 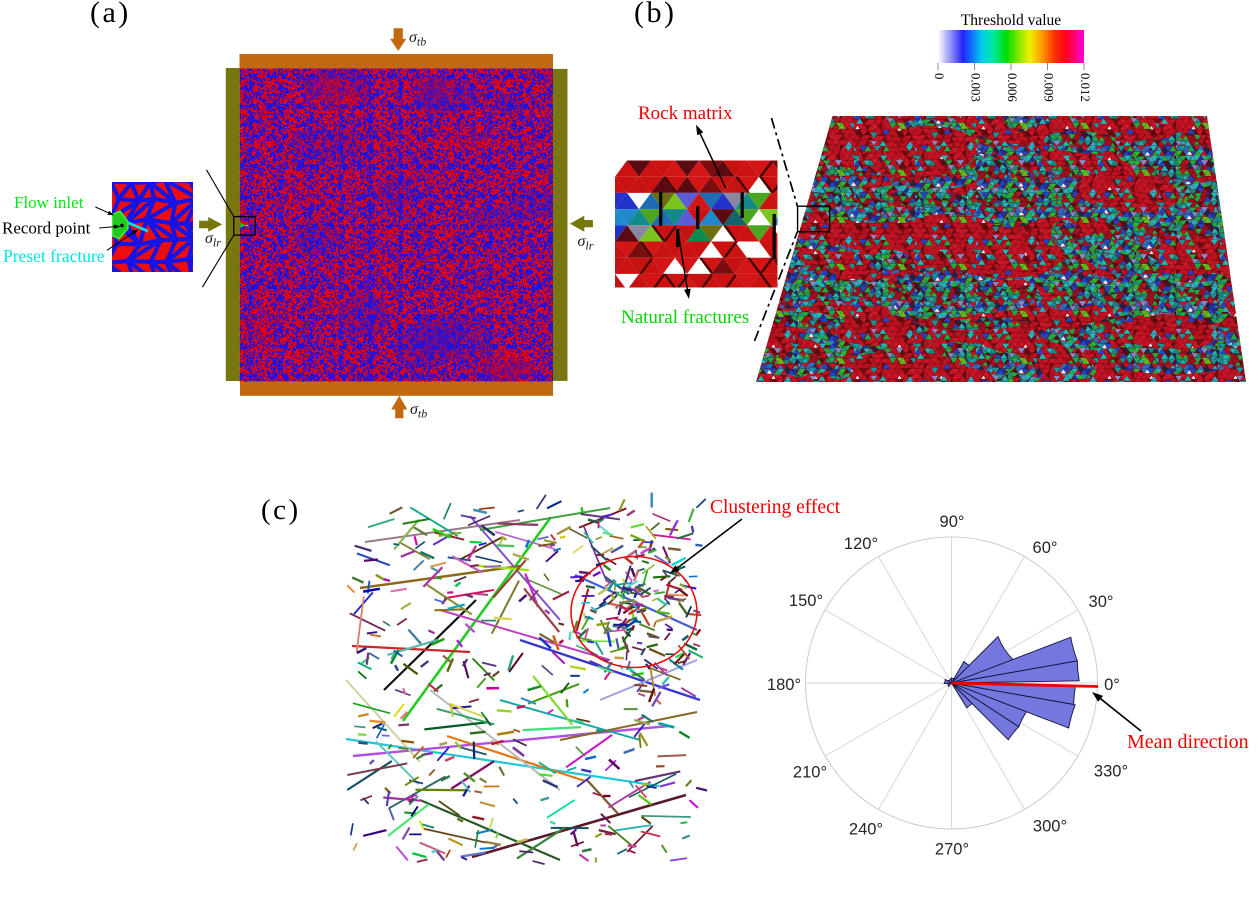 What do you see at coordinates (775, 507) in the screenshot?
I see `svg-text: Clustering effect` at bounding box center [775, 507].